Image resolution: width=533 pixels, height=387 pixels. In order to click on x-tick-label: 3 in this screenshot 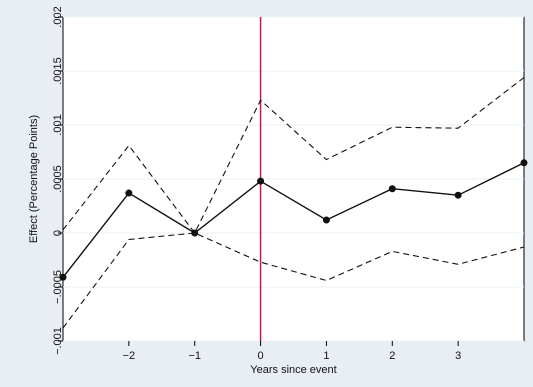, I will do `click(458, 356)`.